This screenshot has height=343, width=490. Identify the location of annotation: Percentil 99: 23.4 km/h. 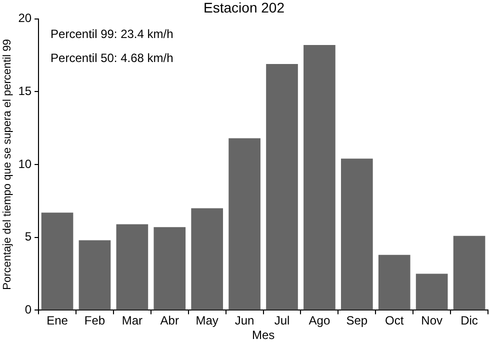
(112, 34).